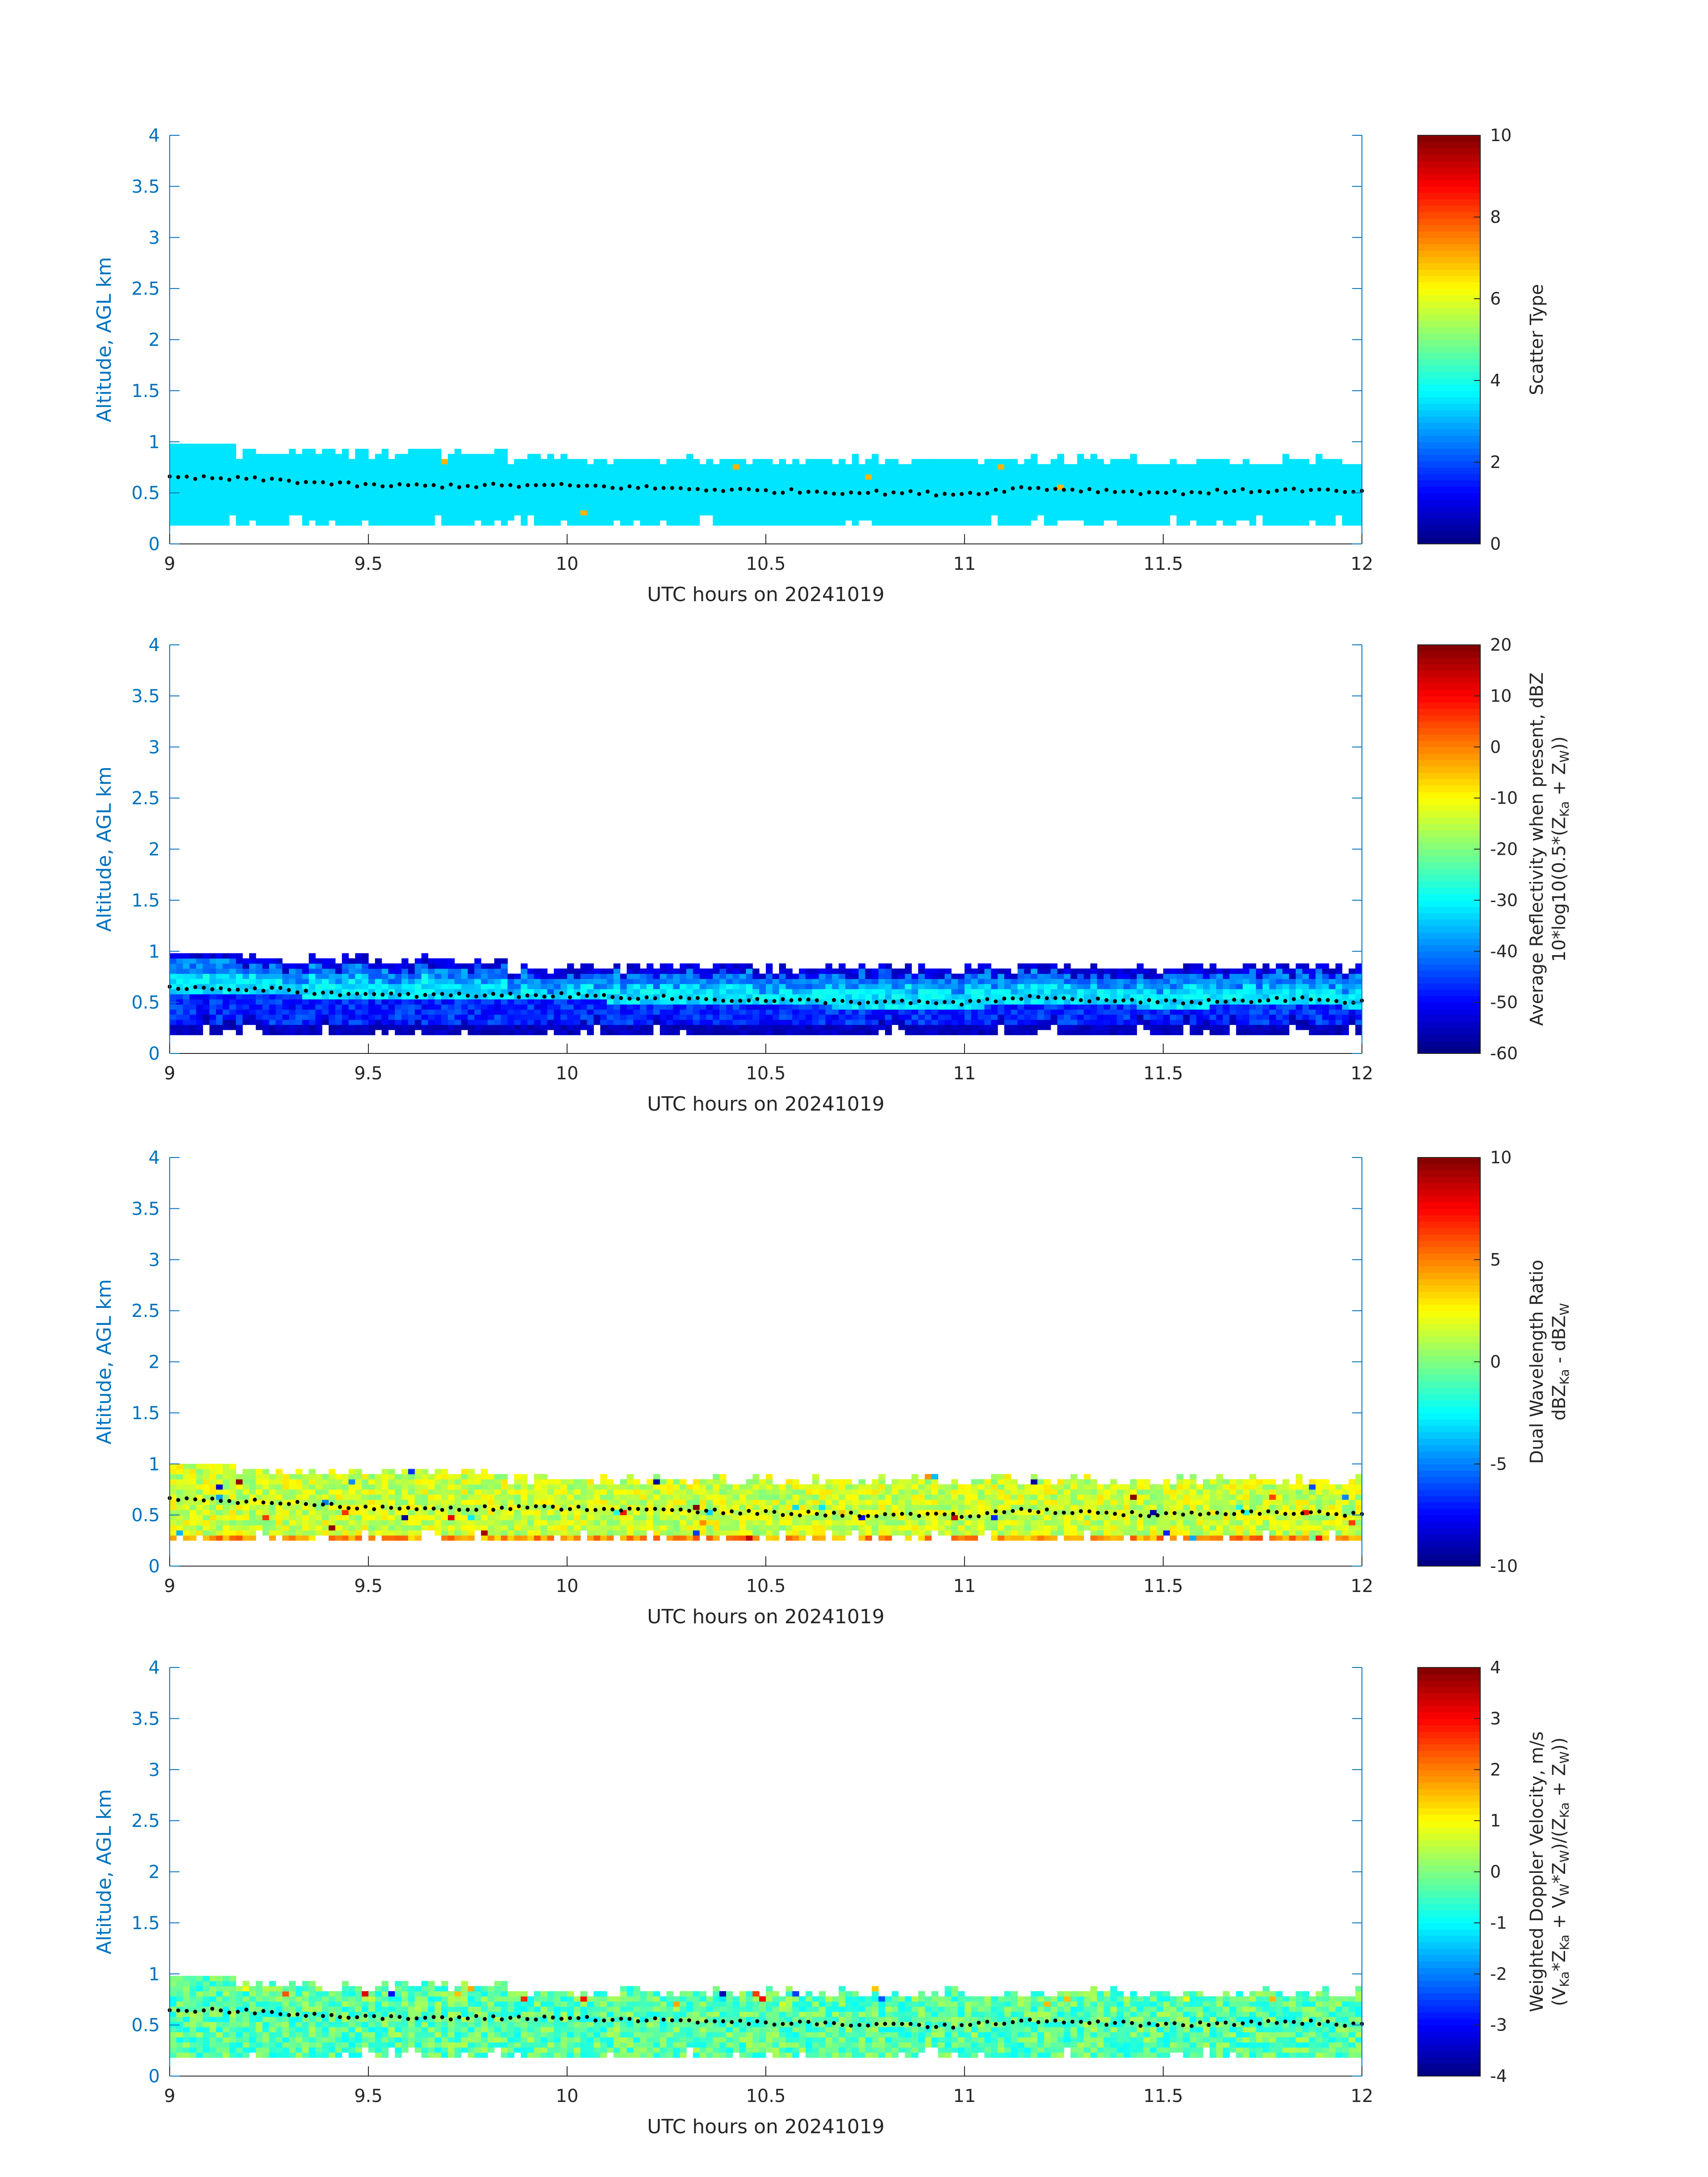 The height and width of the screenshot is (2177, 1708). I want to click on colorbar-segment, so click(1449, 176).